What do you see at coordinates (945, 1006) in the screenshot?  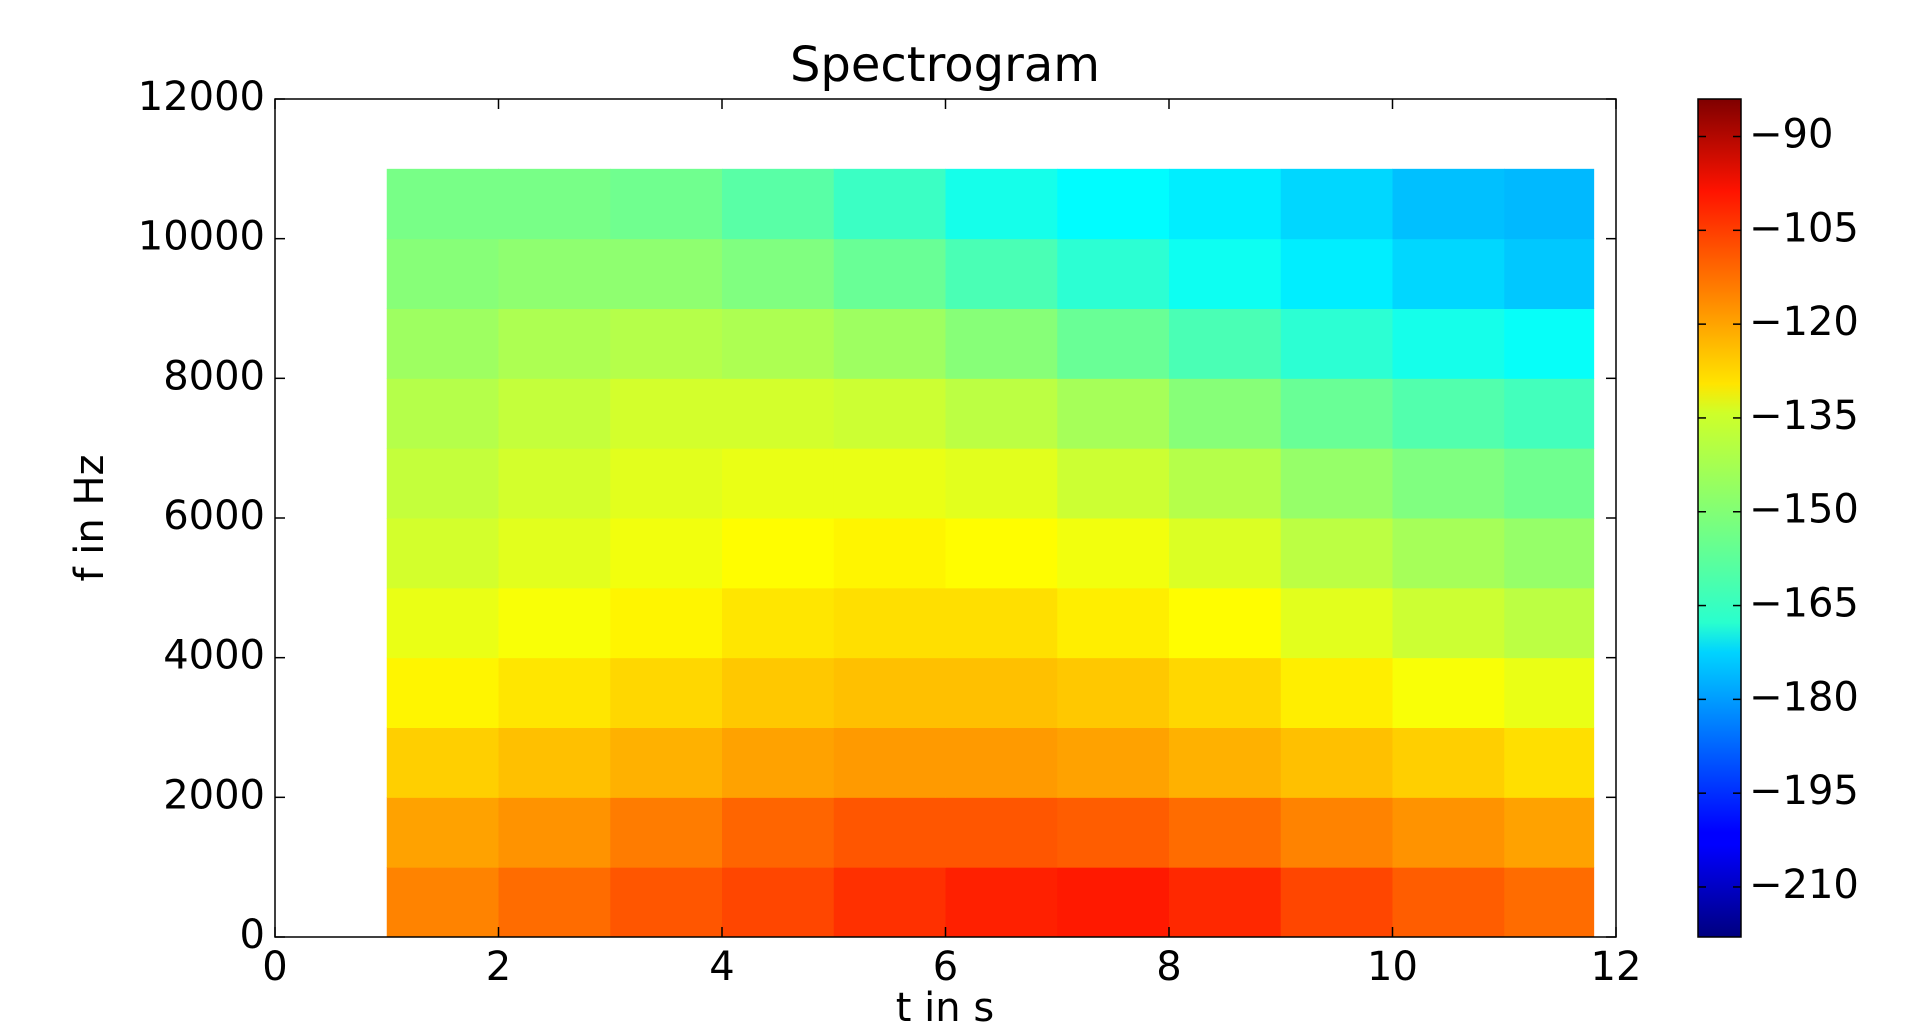 I see `x-axis-label: t in s` at bounding box center [945, 1006].